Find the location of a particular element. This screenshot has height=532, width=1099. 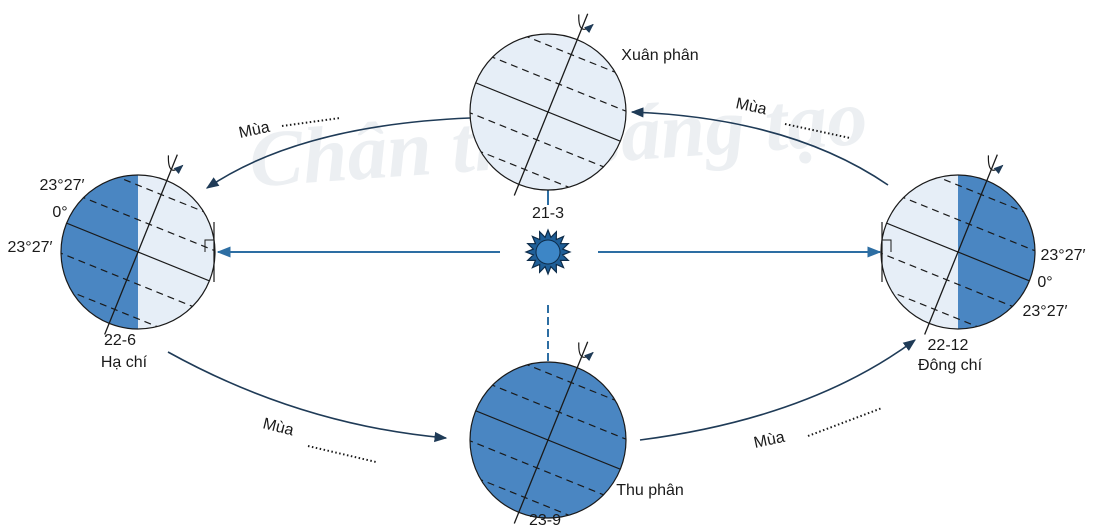

date: 21-3 is located at coordinates (548, 213).